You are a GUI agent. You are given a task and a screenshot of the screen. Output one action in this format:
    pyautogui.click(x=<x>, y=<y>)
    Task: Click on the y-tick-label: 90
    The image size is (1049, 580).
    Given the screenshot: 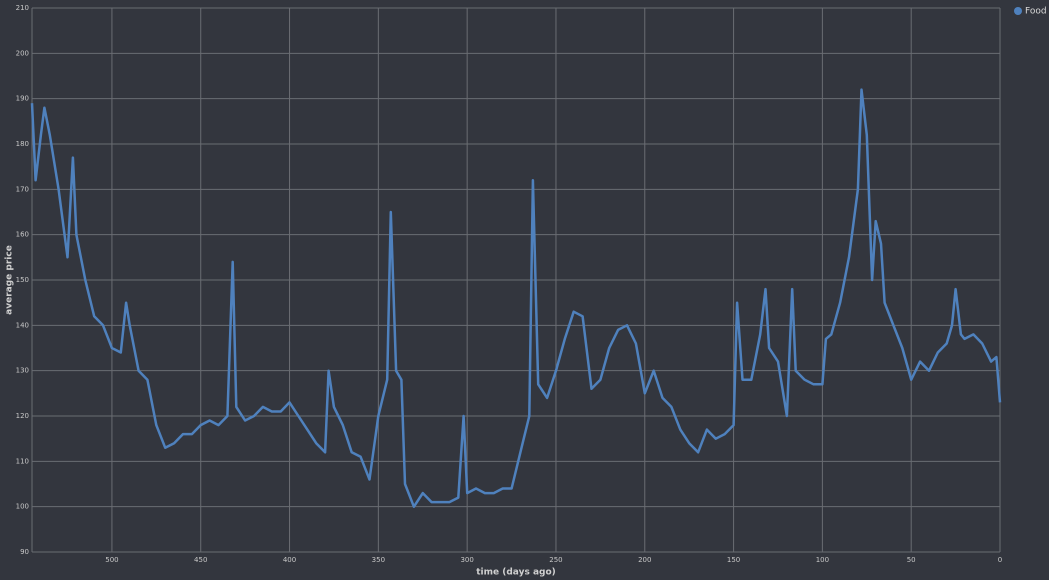 What is the action you would take?
    pyautogui.click(x=24, y=552)
    